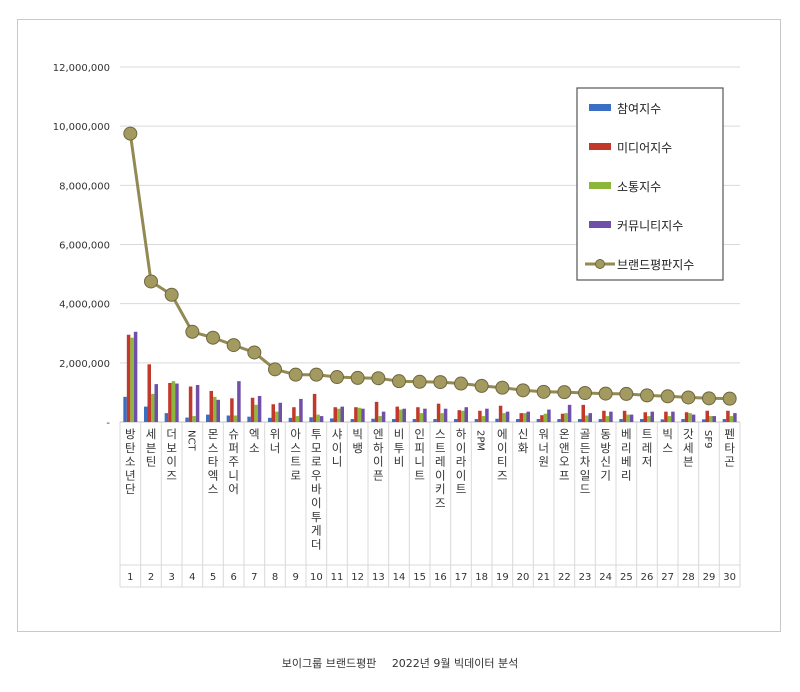  Describe the element at coordinates (480, 440) in the screenshot. I see `category-label: 2PM` at that location.